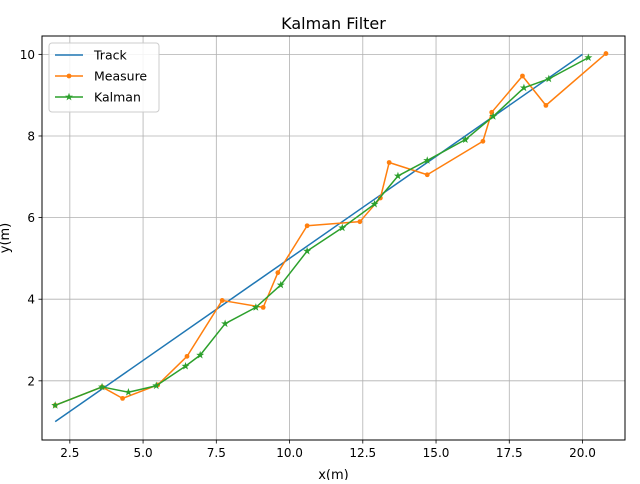  What do you see at coordinates (69, 76) in the screenshot?
I see `legend-marker-measure` at bounding box center [69, 76].